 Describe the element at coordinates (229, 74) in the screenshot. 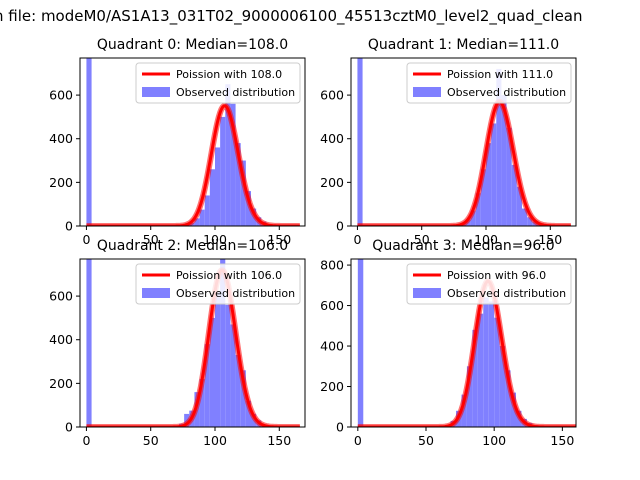

I see `legend-poisson-label: Poission with 108.0` at that location.